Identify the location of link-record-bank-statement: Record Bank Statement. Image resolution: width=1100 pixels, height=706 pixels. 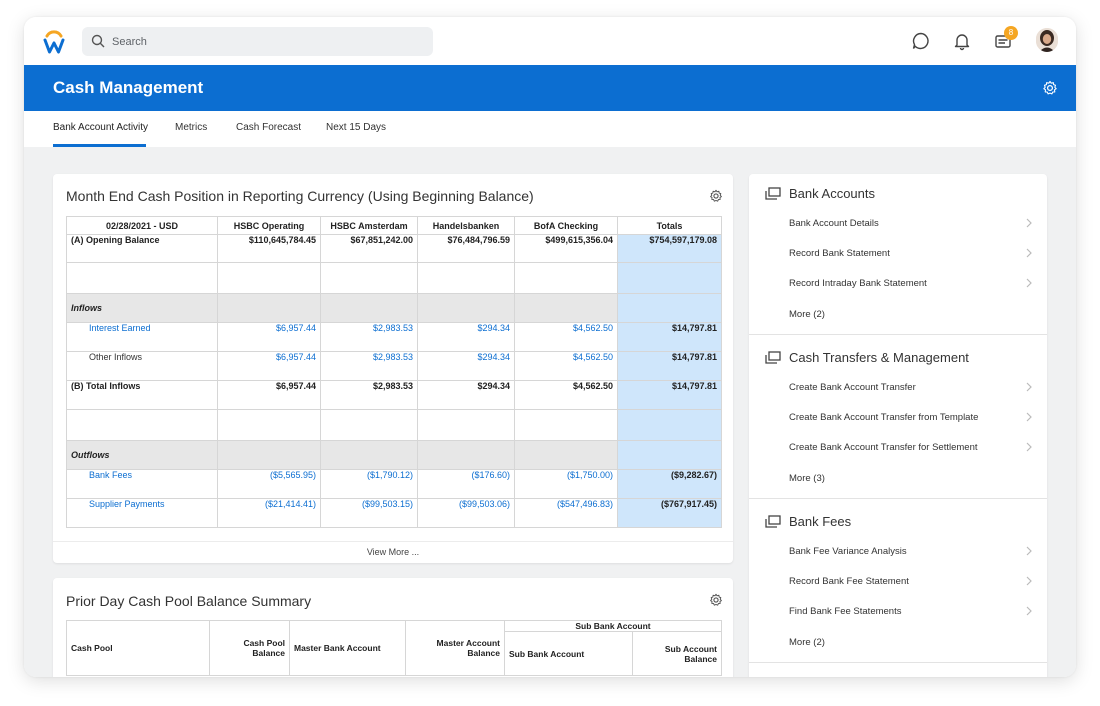
(839, 253).